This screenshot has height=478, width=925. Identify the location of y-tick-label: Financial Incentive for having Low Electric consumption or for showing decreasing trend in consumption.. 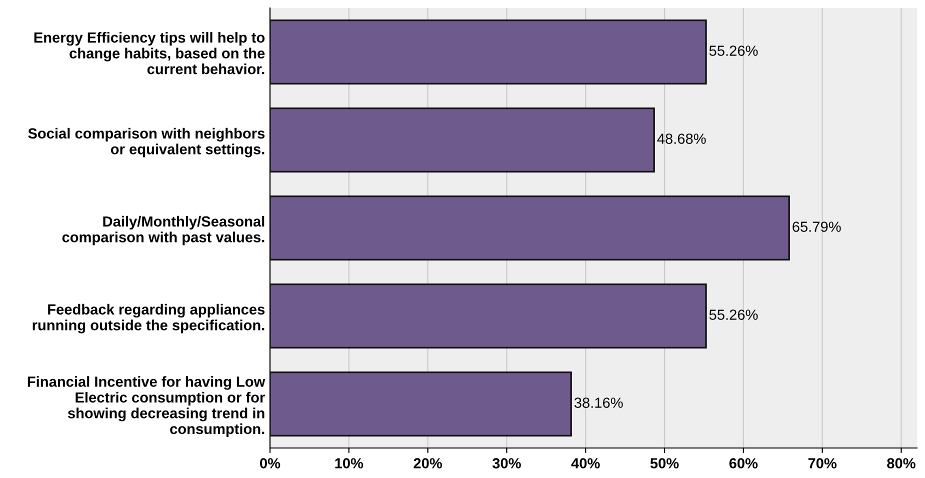
(147, 406).